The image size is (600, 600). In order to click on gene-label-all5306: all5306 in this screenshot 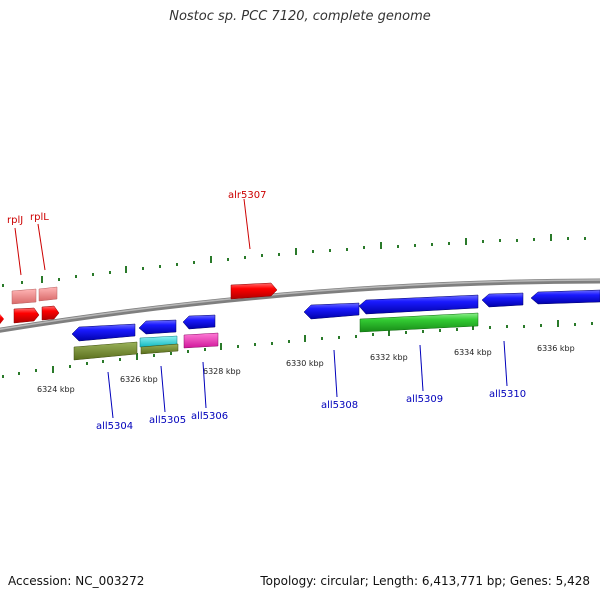, I will do `click(209, 416)`.